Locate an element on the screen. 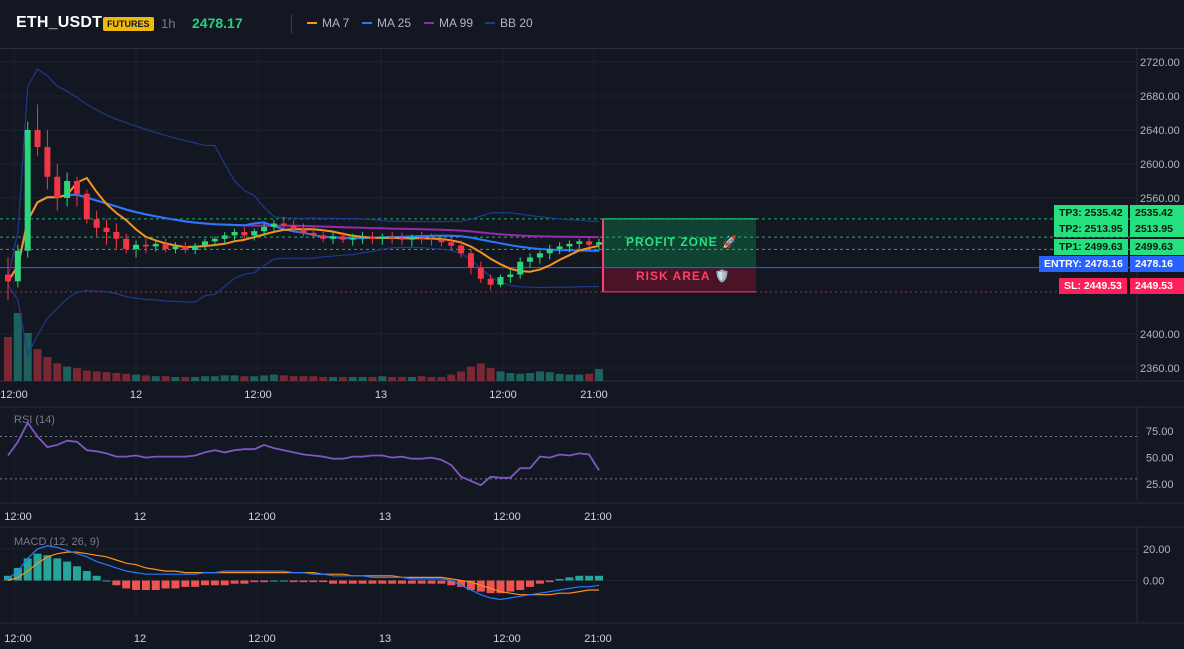  profit-zone-label: PROFIT ZONE 🚀 is located at coordinates (682, 242).